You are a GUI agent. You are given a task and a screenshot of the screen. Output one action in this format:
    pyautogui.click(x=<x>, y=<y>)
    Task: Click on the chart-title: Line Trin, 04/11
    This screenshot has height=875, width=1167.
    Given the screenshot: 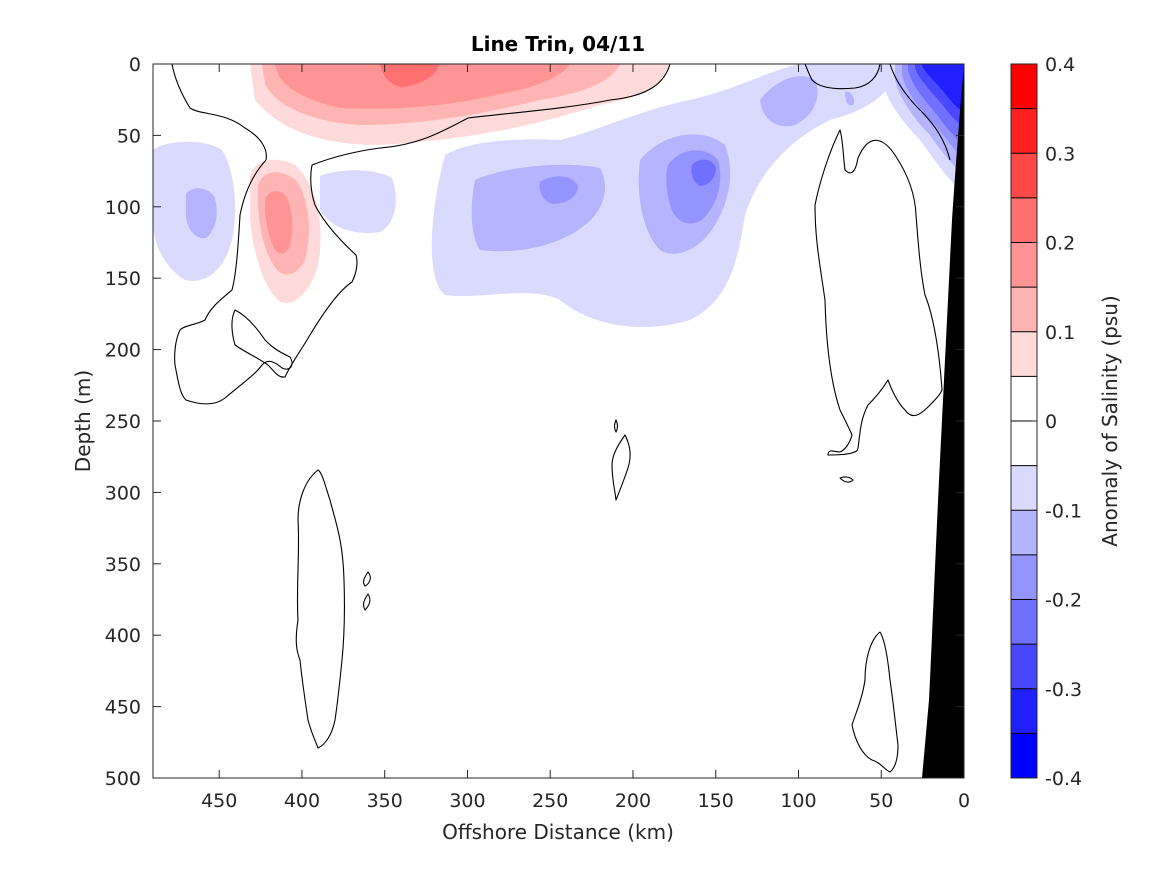 What is the action you would take?
    pyautogui.click(x=558, y=44)
    